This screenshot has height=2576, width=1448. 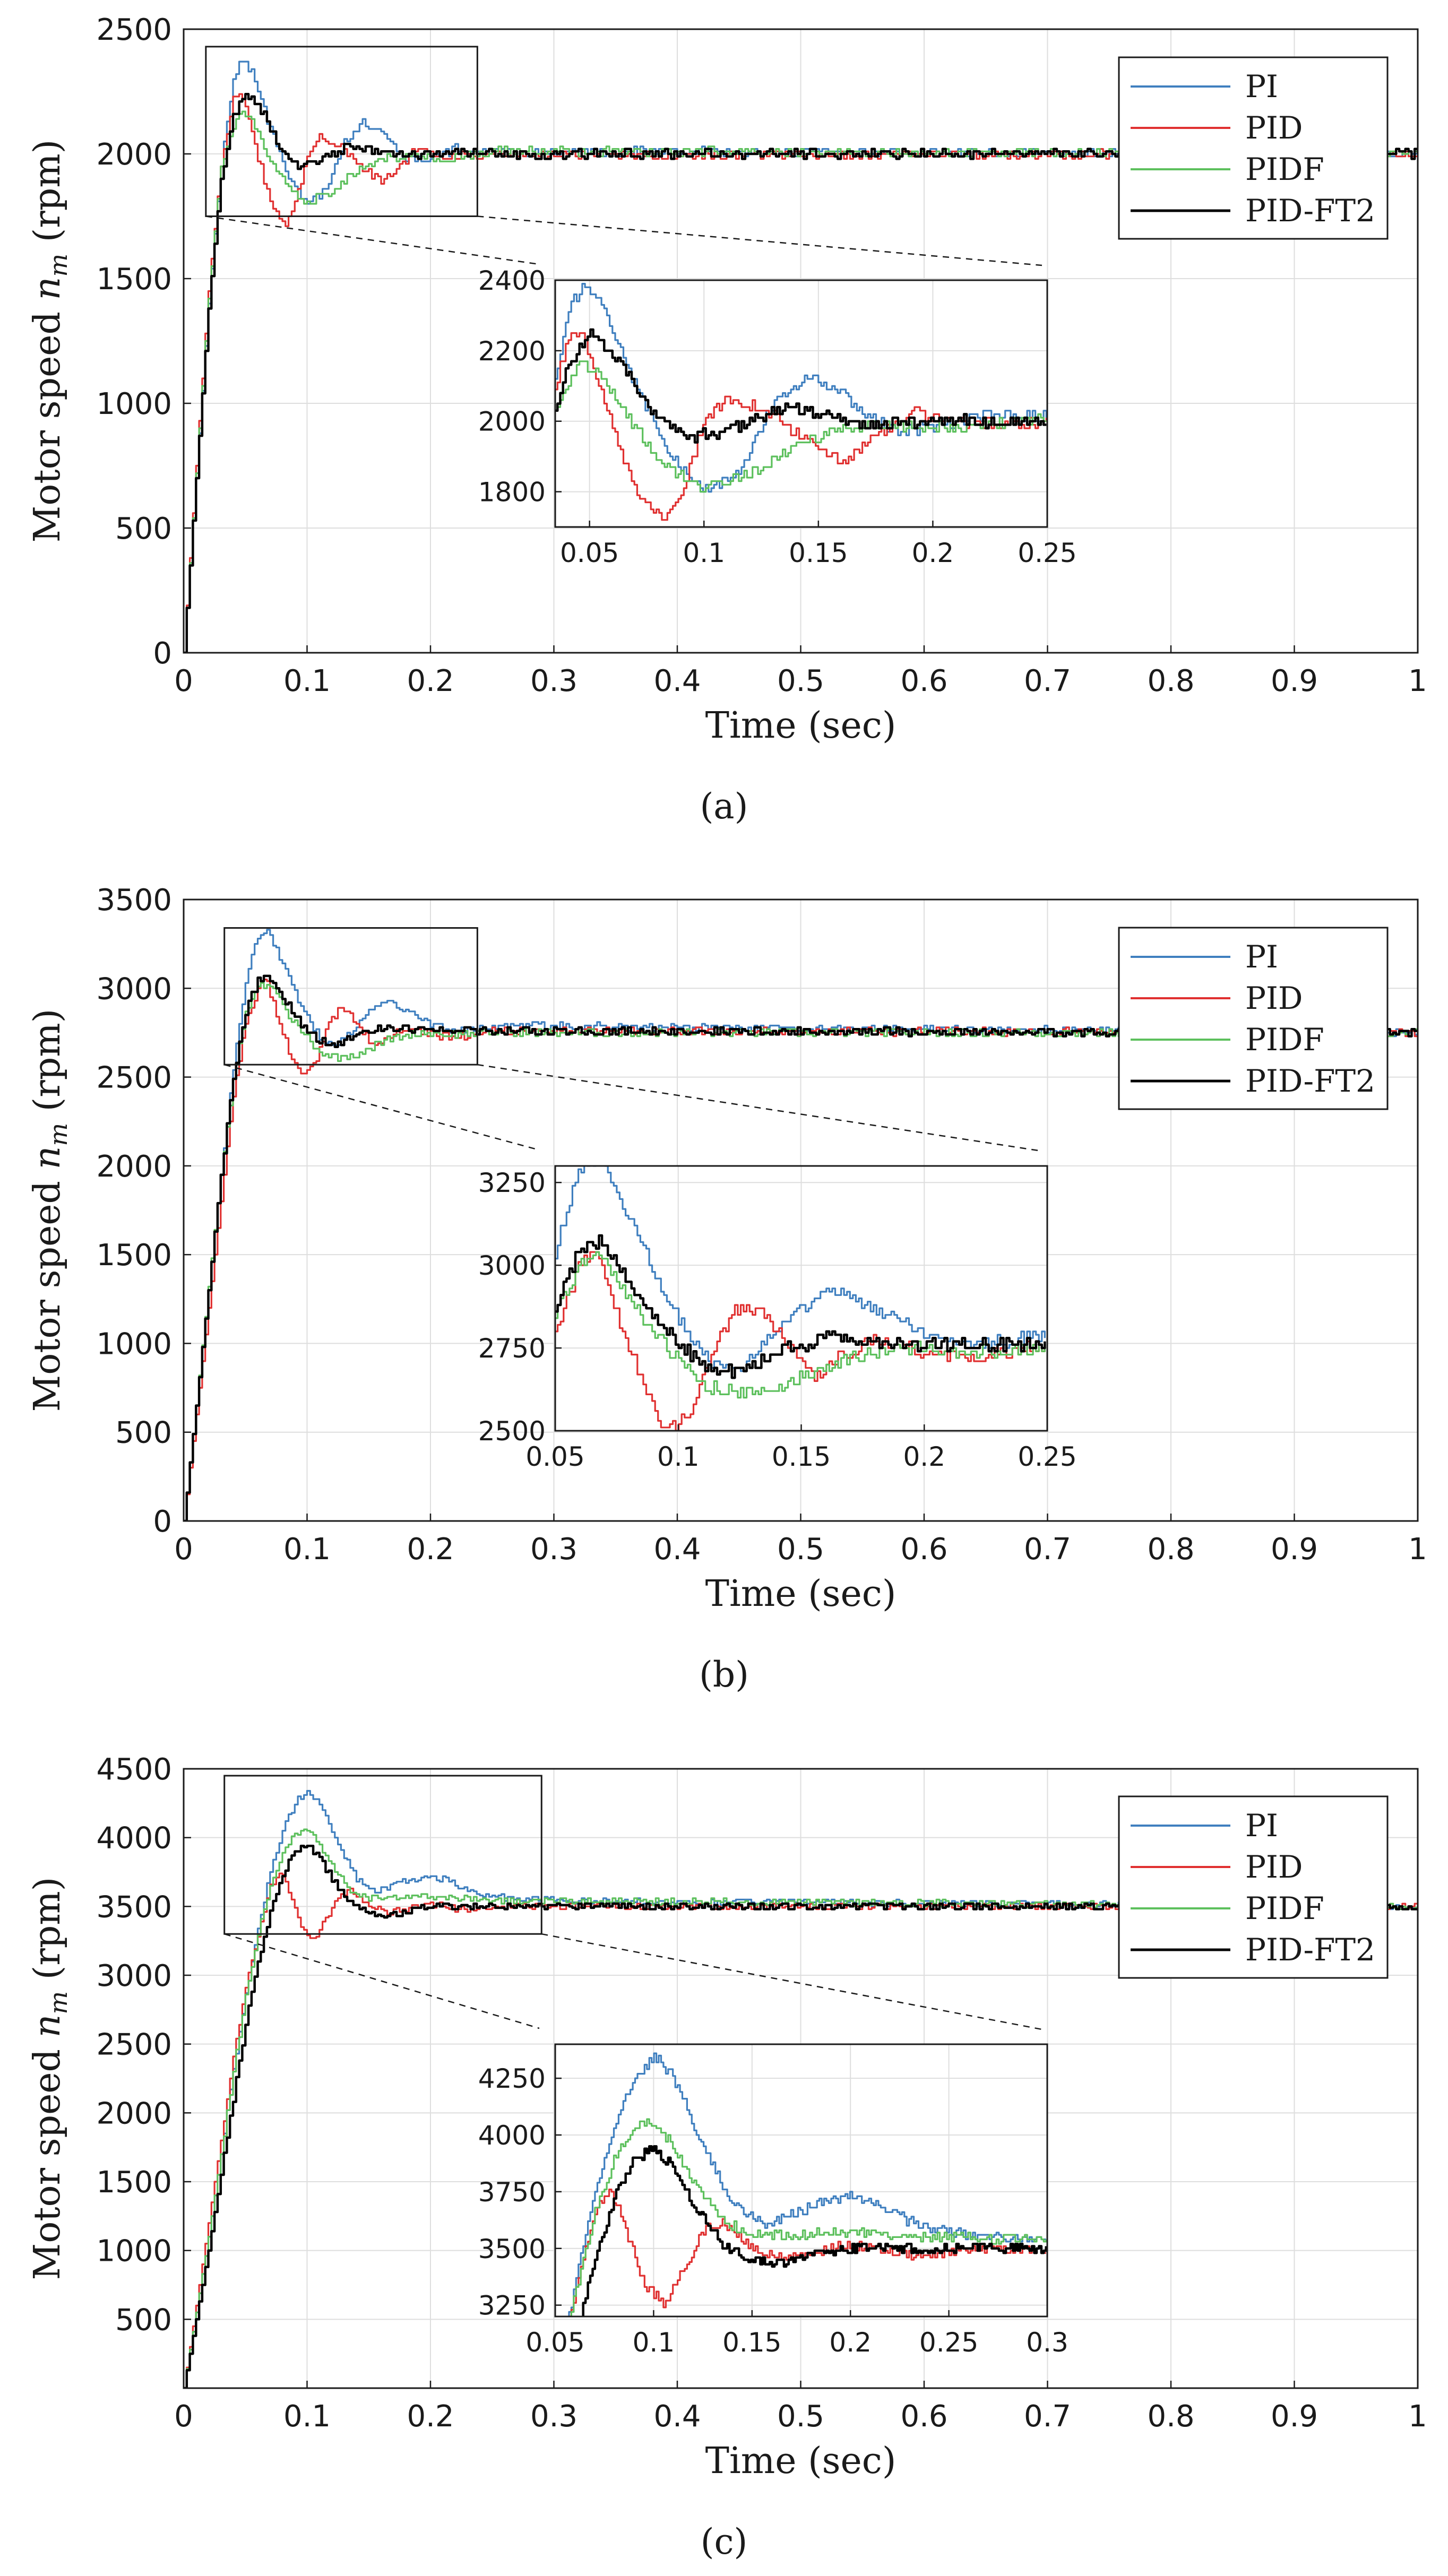 What do you see at coordinates (724, 806) in the screenshot?
I see `figure-caption: (a)` at bounding box center [724, 806].